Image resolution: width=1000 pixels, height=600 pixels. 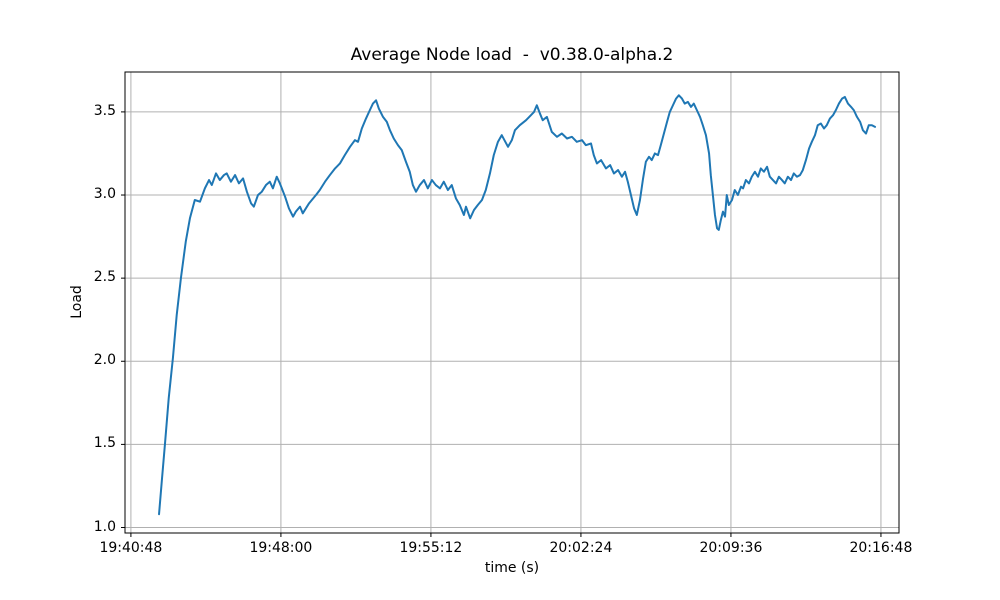 What do you see at coordinates (104, 526) in the screenshot?
I see `y-tick-label: 1.0` at bounding box center [104, 526].